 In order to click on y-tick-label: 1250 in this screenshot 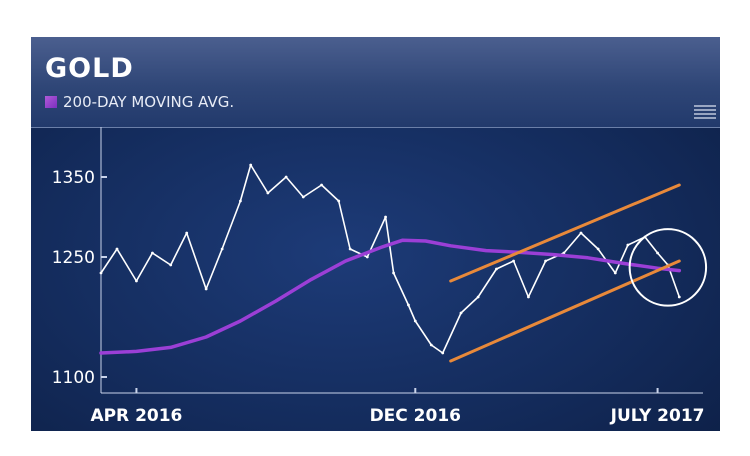, I will do `click(73, 258)`.